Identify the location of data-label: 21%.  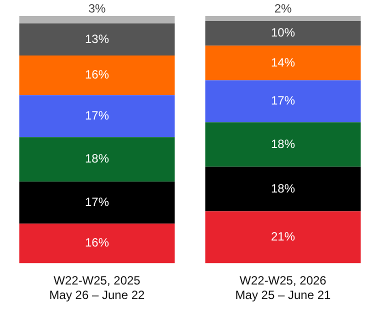
(283, 237).